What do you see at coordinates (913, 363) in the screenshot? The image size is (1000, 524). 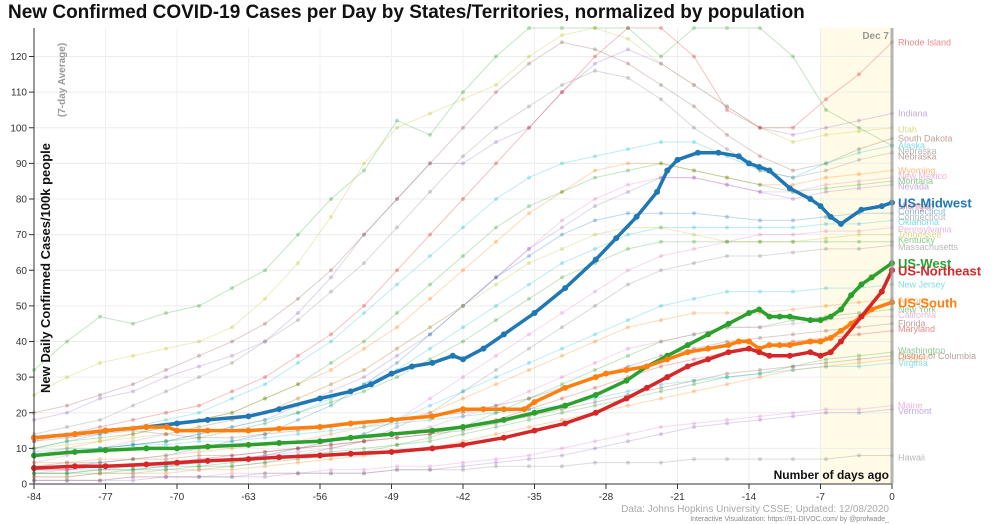 I see `state-label: Virginia` at bounding box center [913, 363].